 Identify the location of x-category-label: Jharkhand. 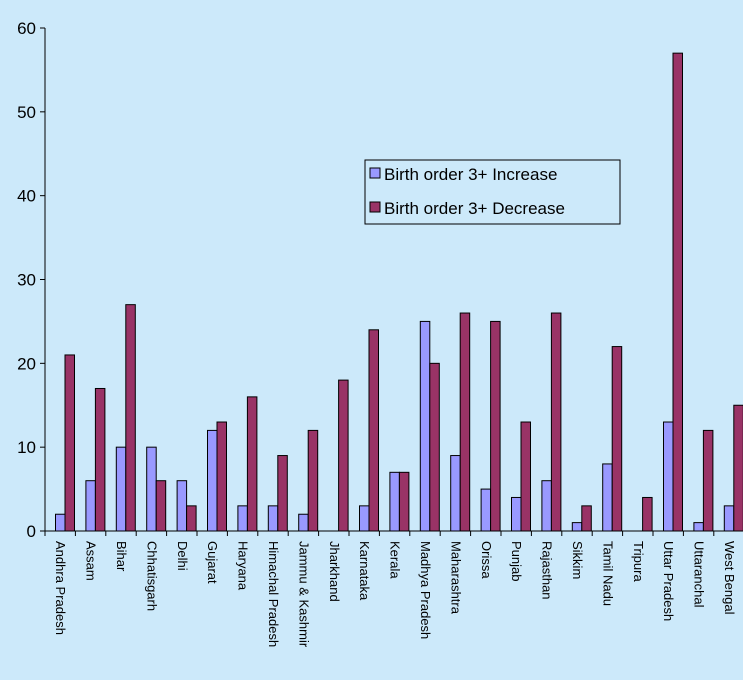
(334, 571).